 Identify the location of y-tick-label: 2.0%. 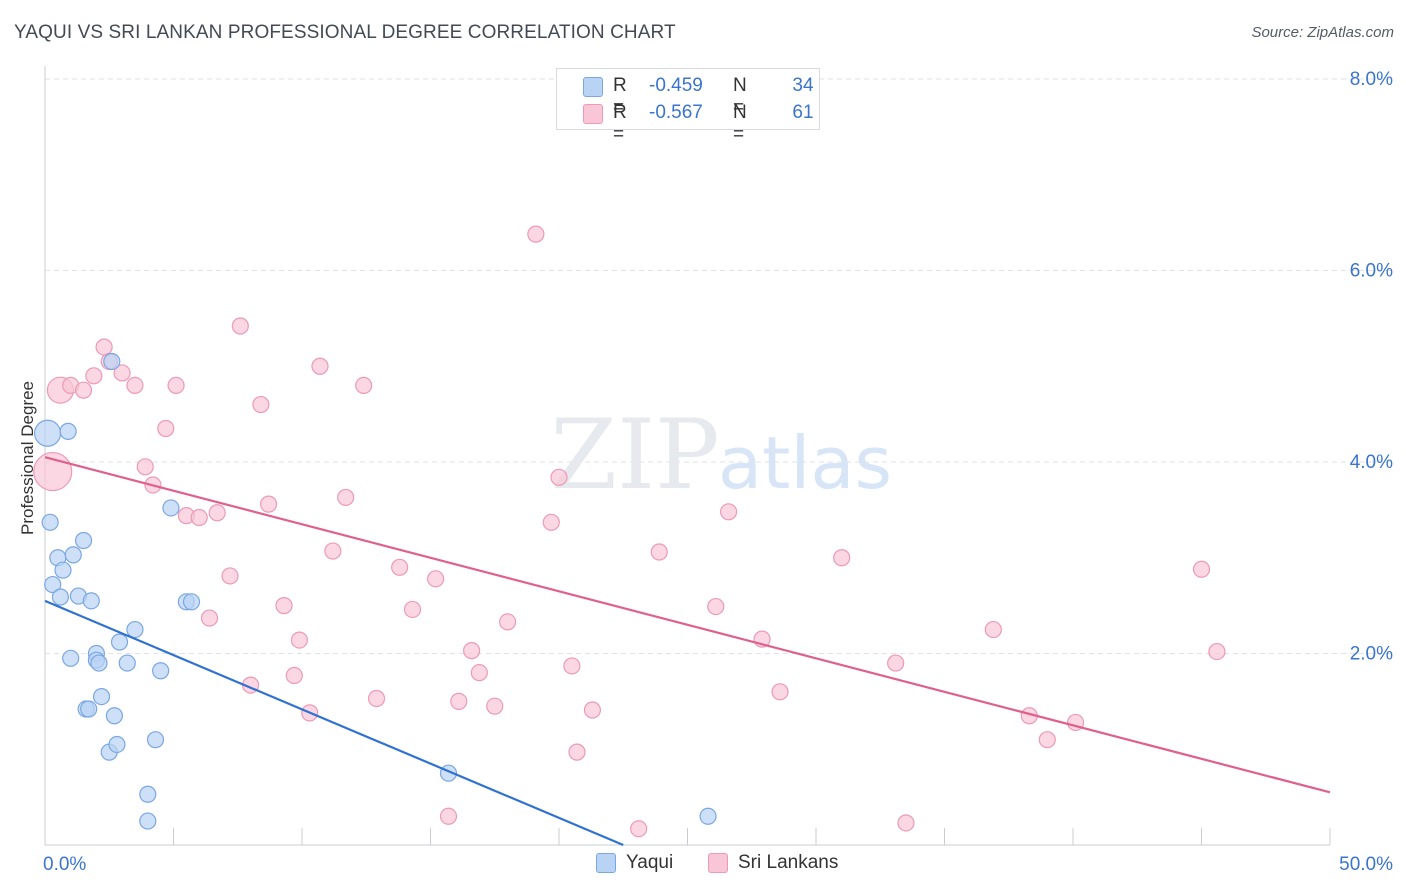
(1371, 654).